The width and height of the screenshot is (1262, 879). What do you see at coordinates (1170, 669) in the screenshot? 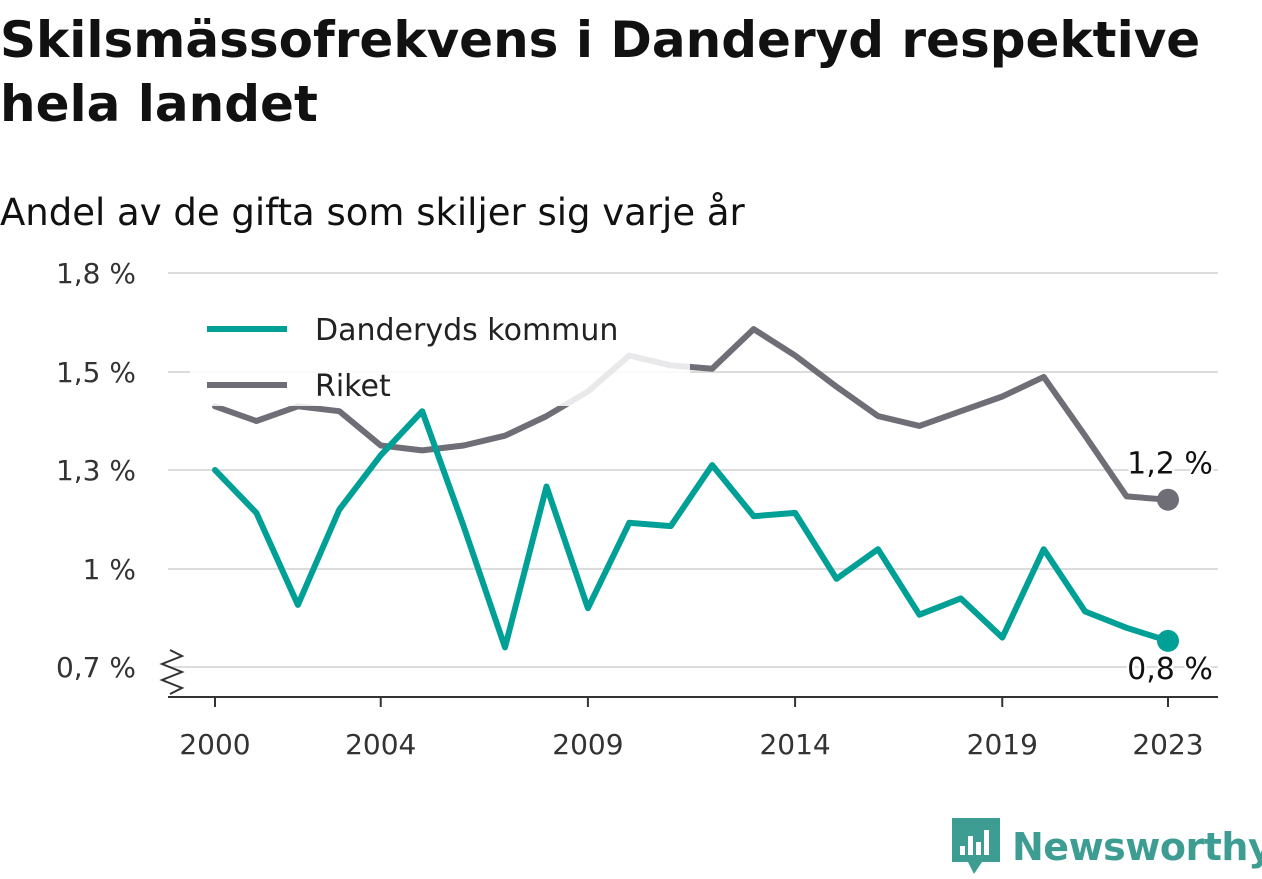
I see `end-value-label: 0,8 %` at bounding box center [1170, 669].